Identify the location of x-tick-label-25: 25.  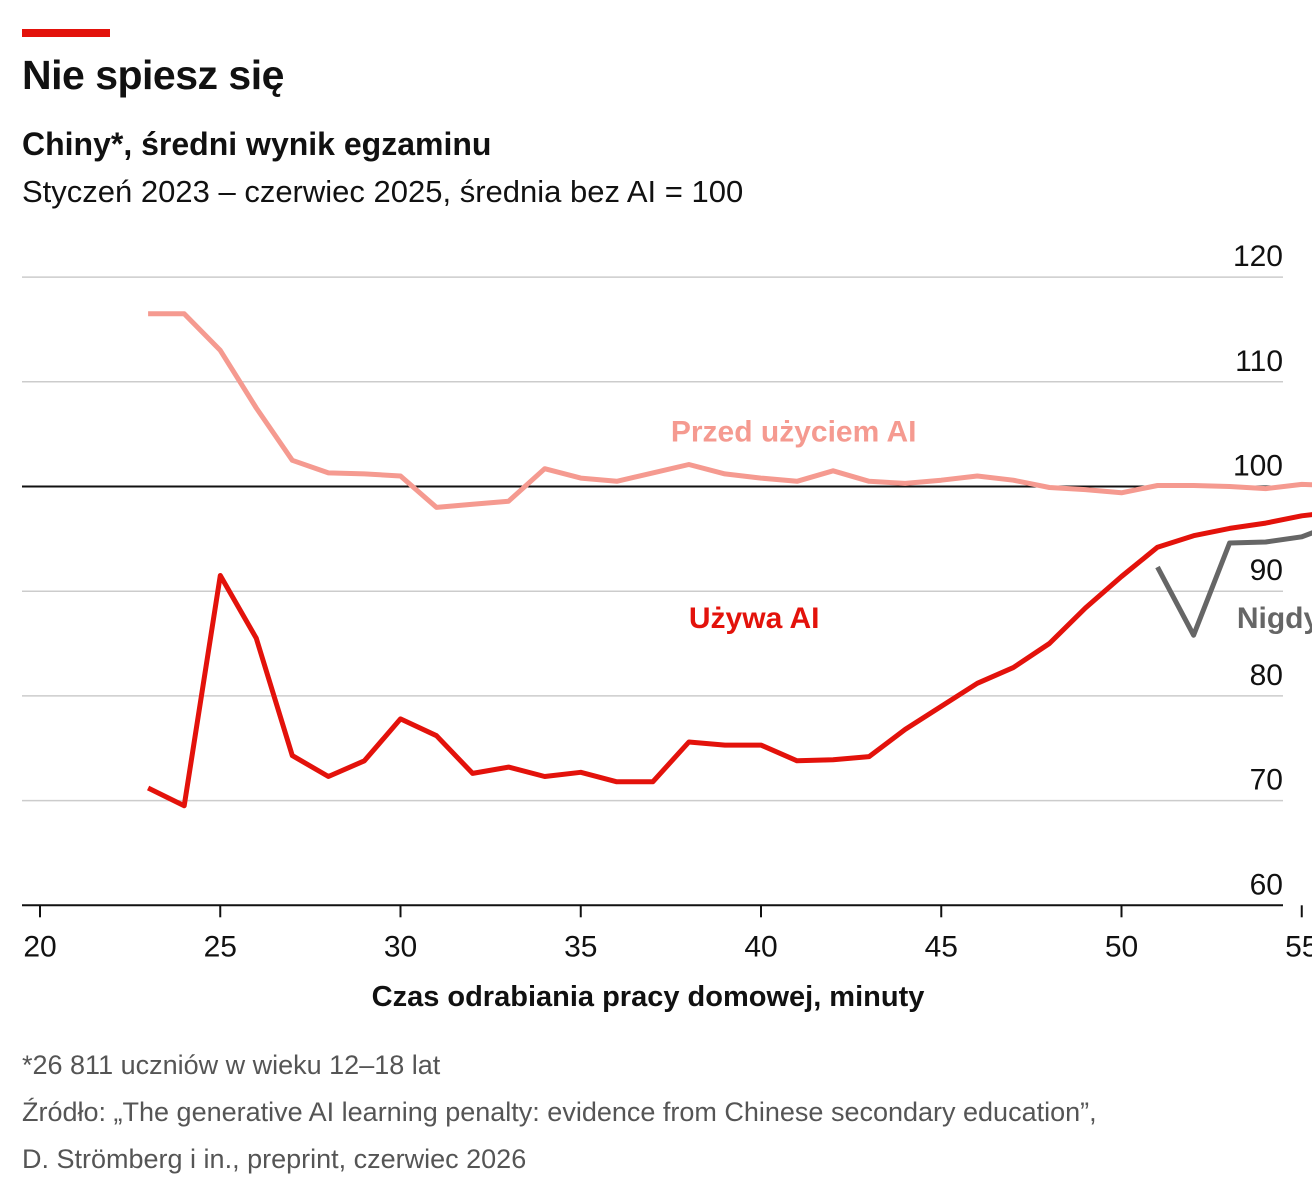
(220, 946).